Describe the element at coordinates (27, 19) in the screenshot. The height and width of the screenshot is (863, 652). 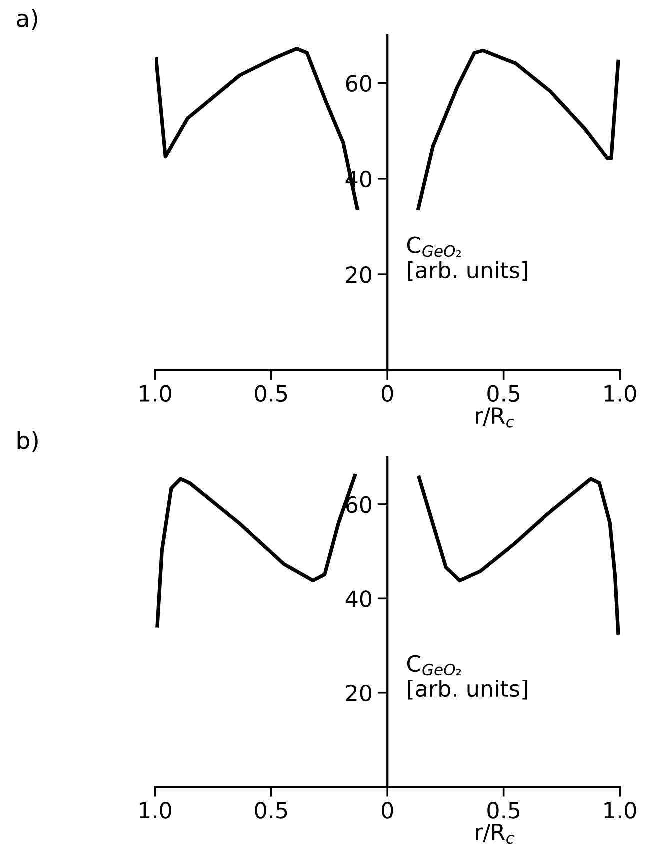
I see `chart-title: a)` at that location.